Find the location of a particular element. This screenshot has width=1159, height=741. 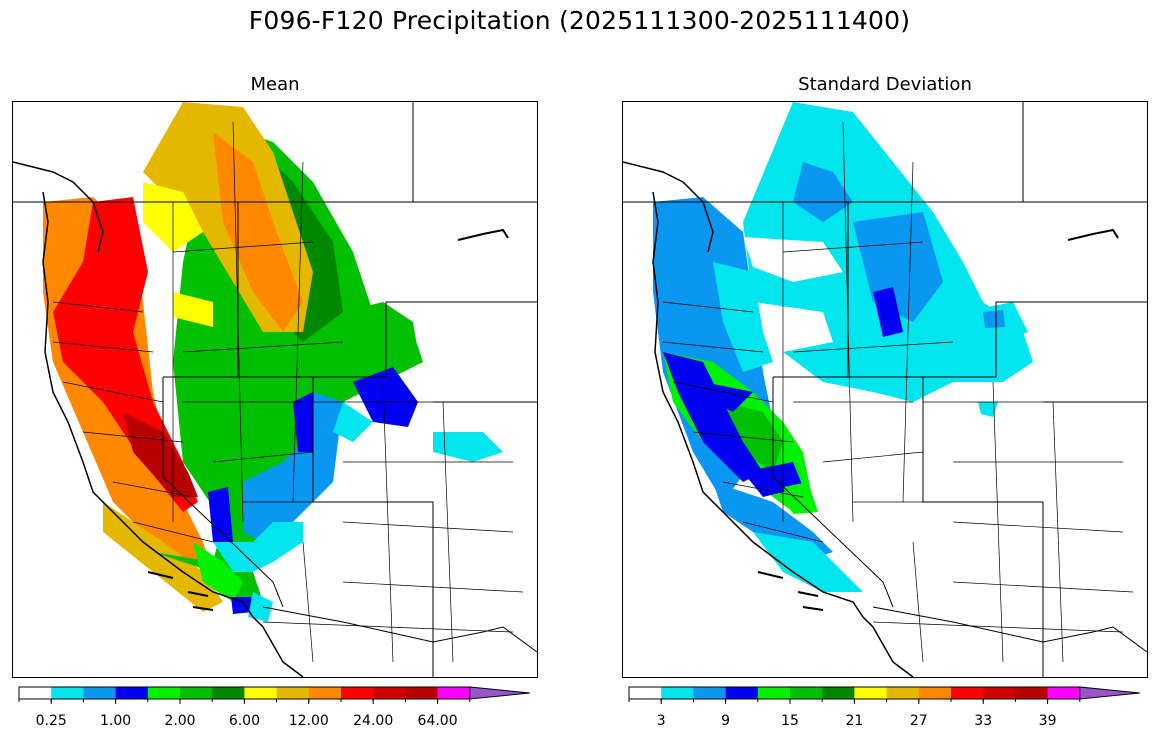

std-colorbar-tick-label: 33 is located at coordinates (983, 721).